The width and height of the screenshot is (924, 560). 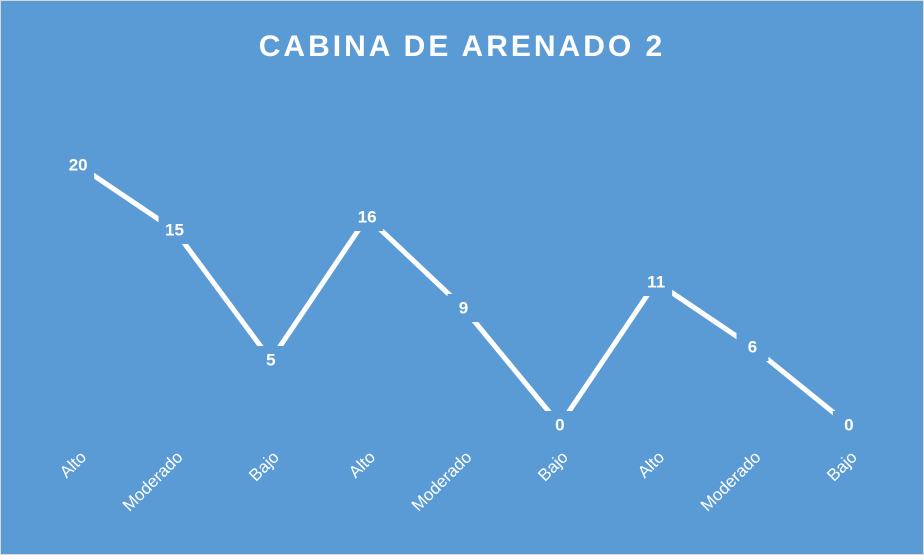 What do you see at coordinates (462, 46) in the screenshot?
I see `chart-title: CABINA DE ARENADO 2` at bounding box center [462, 46].